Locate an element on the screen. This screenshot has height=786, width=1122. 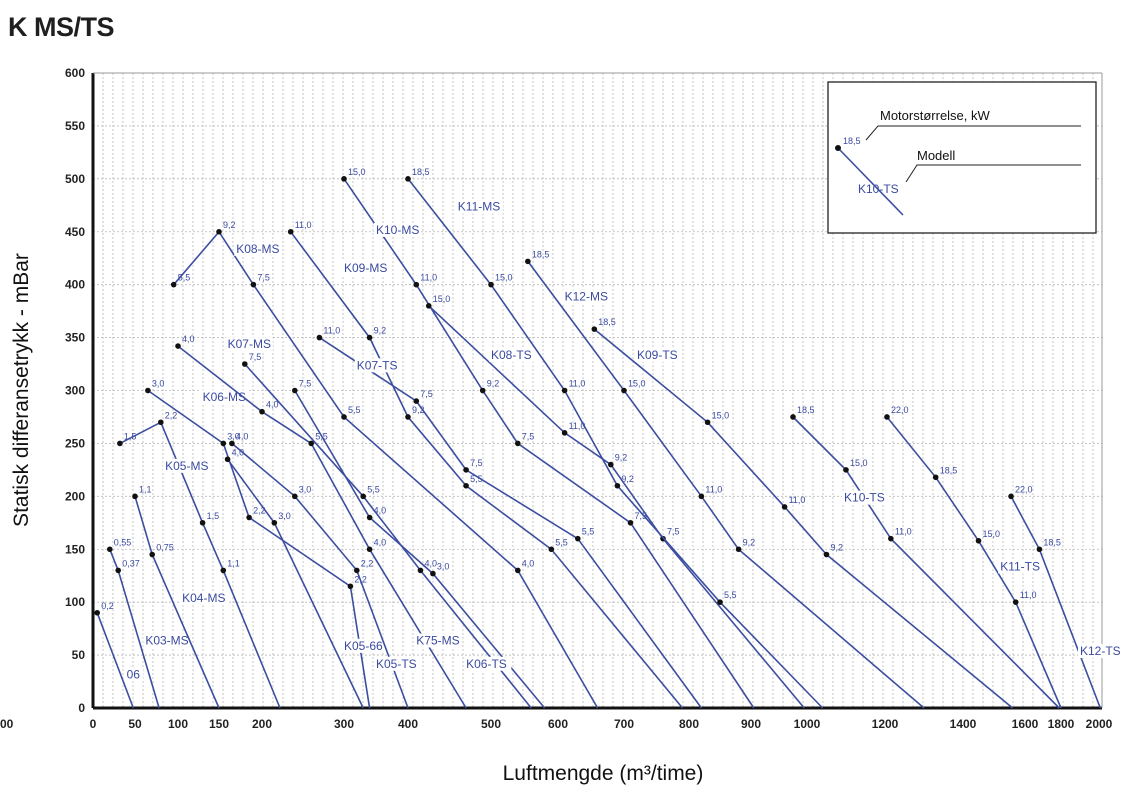
series-k12-ts: 22,0 18,5 K12-TS is located at coordinates (1065, 596).